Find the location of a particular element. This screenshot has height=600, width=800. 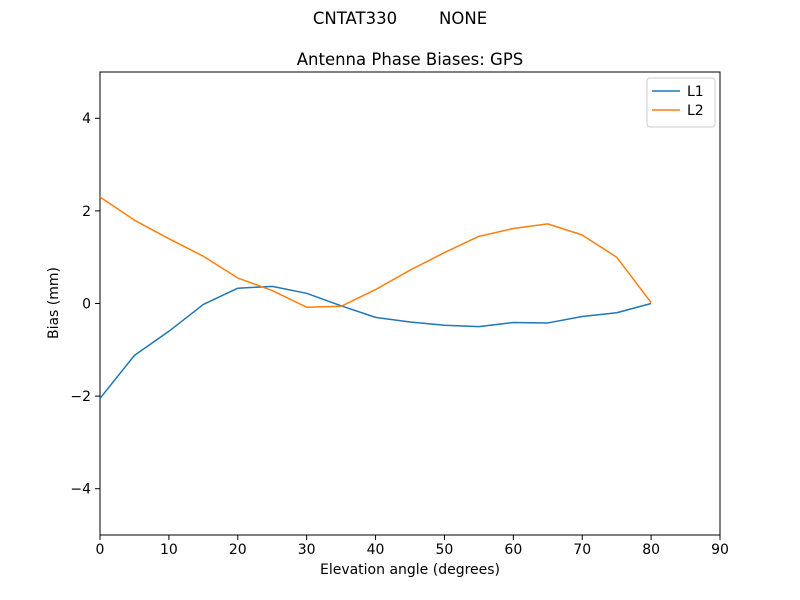

x-tick-label: 90 is located at coordinates (720, 550).